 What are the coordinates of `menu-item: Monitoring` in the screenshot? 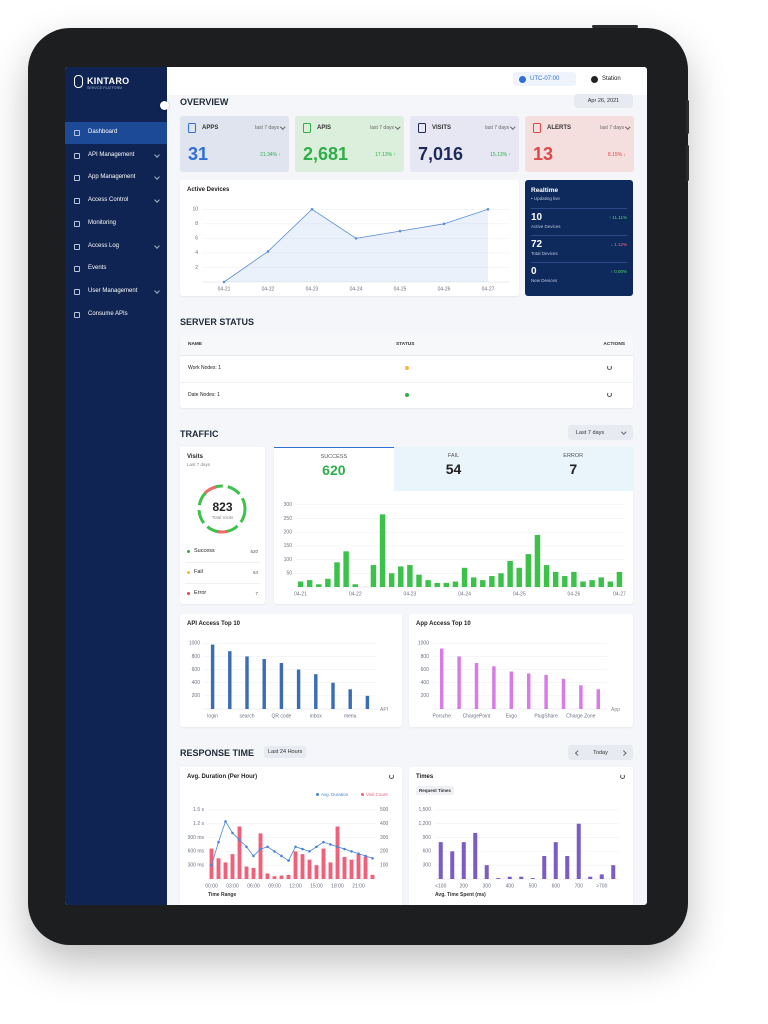 It's located at (116, 224).